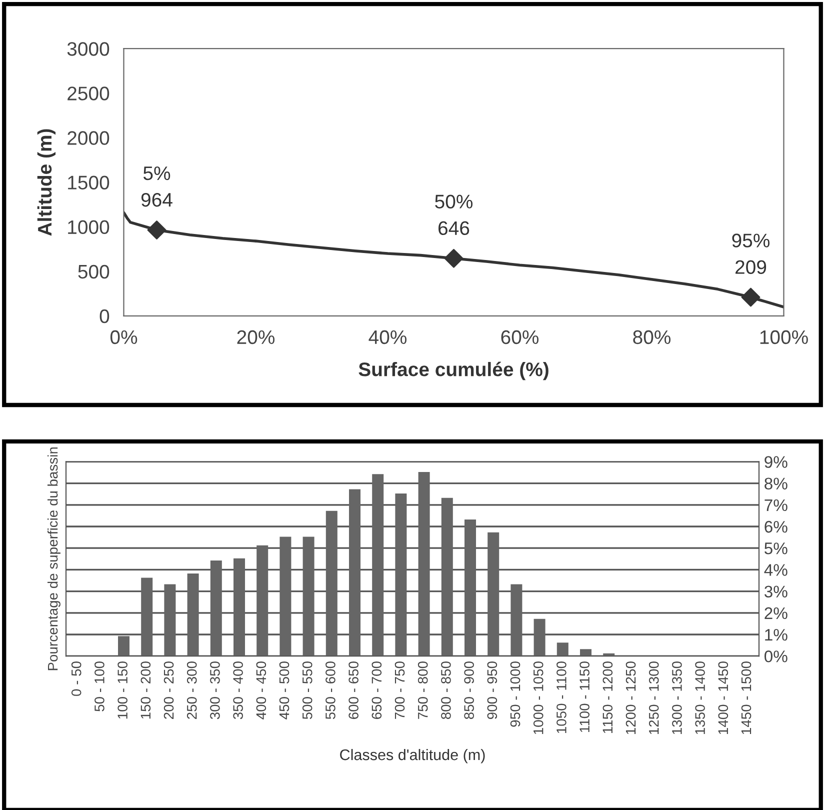 This screenshot has height=810, width=825. I want to click on y-tick-label: 1500, so click(89, 183).